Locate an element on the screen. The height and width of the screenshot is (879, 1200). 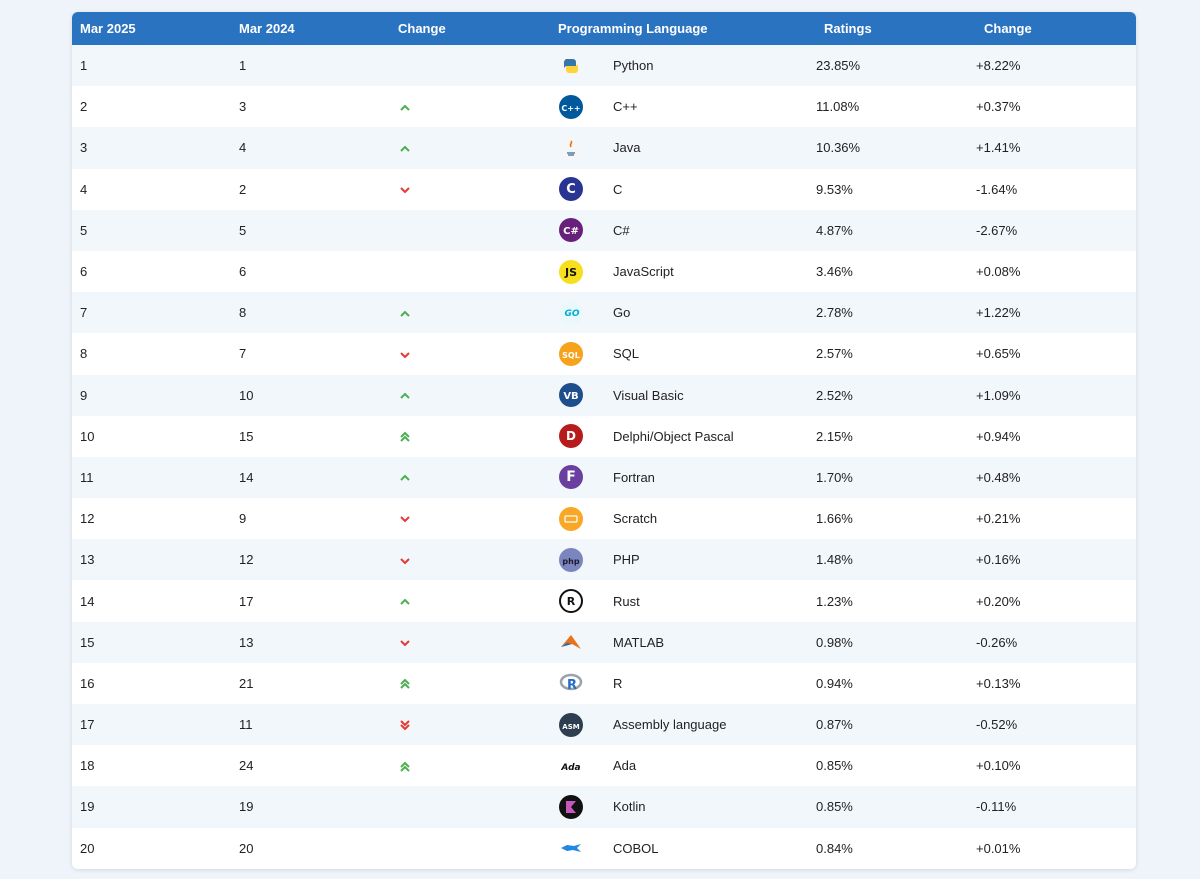
language-name: C# is located at coordinates (621, 230).